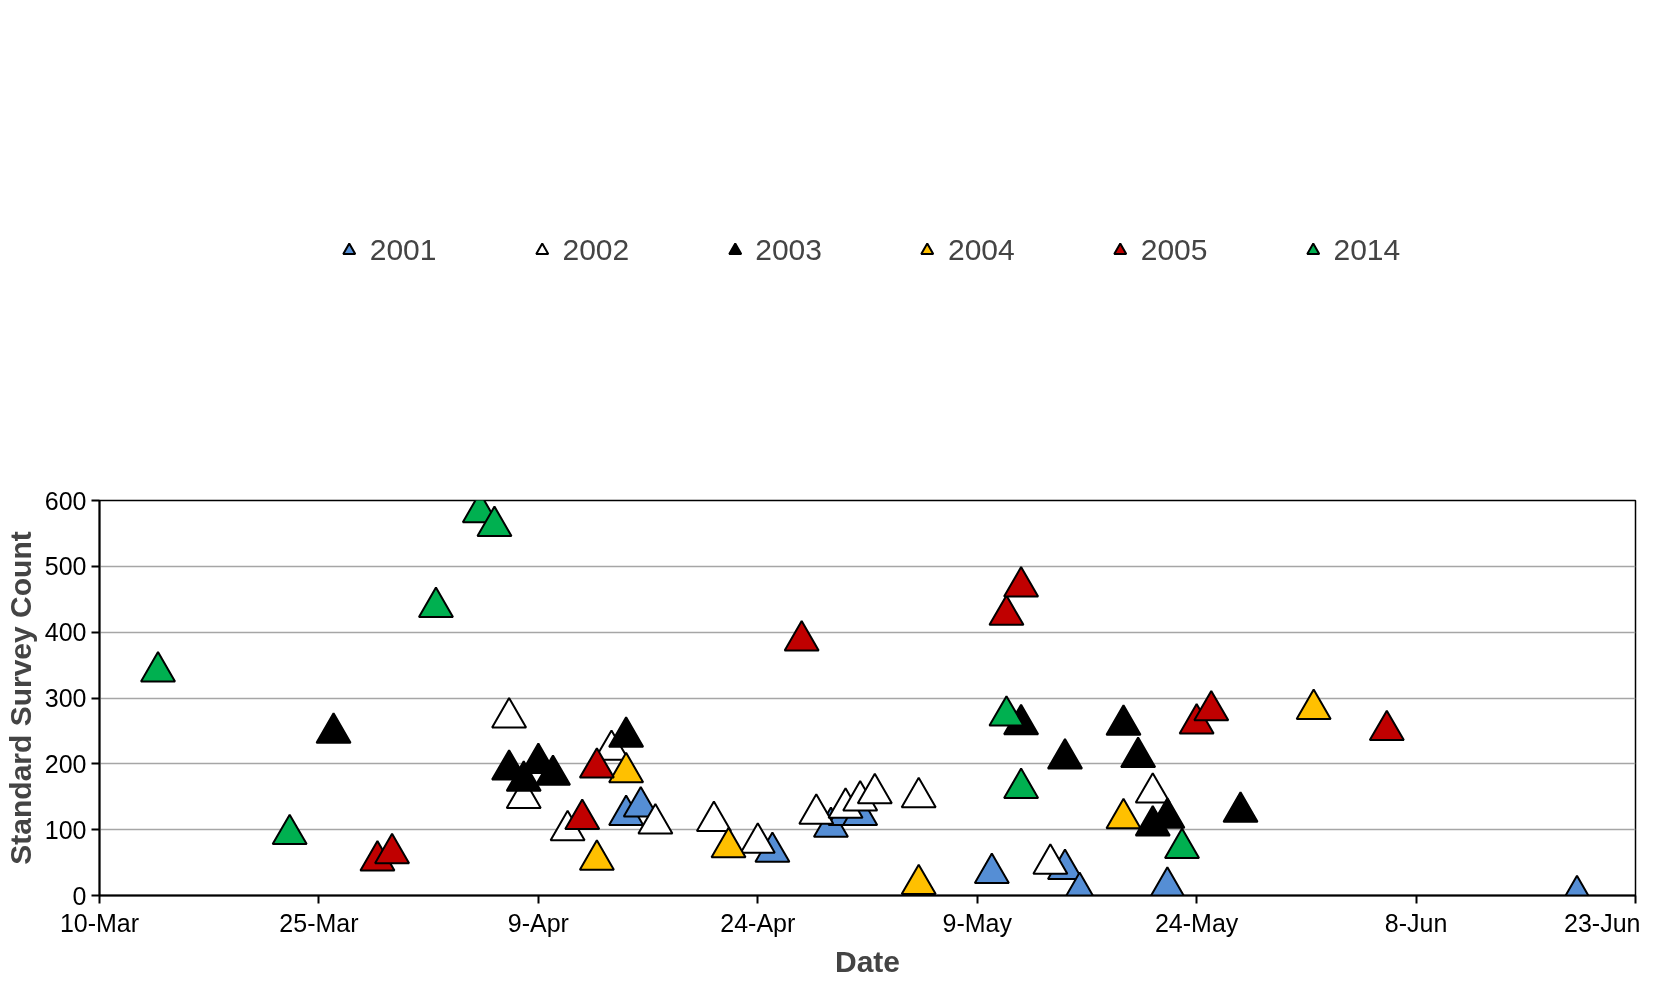 The height and width of the screenshot is (1000, 1680). What do you see at coordinates (65, 632) in the screenshot?
I see `y-tick-label: 400` at bounding box center [65, 632].